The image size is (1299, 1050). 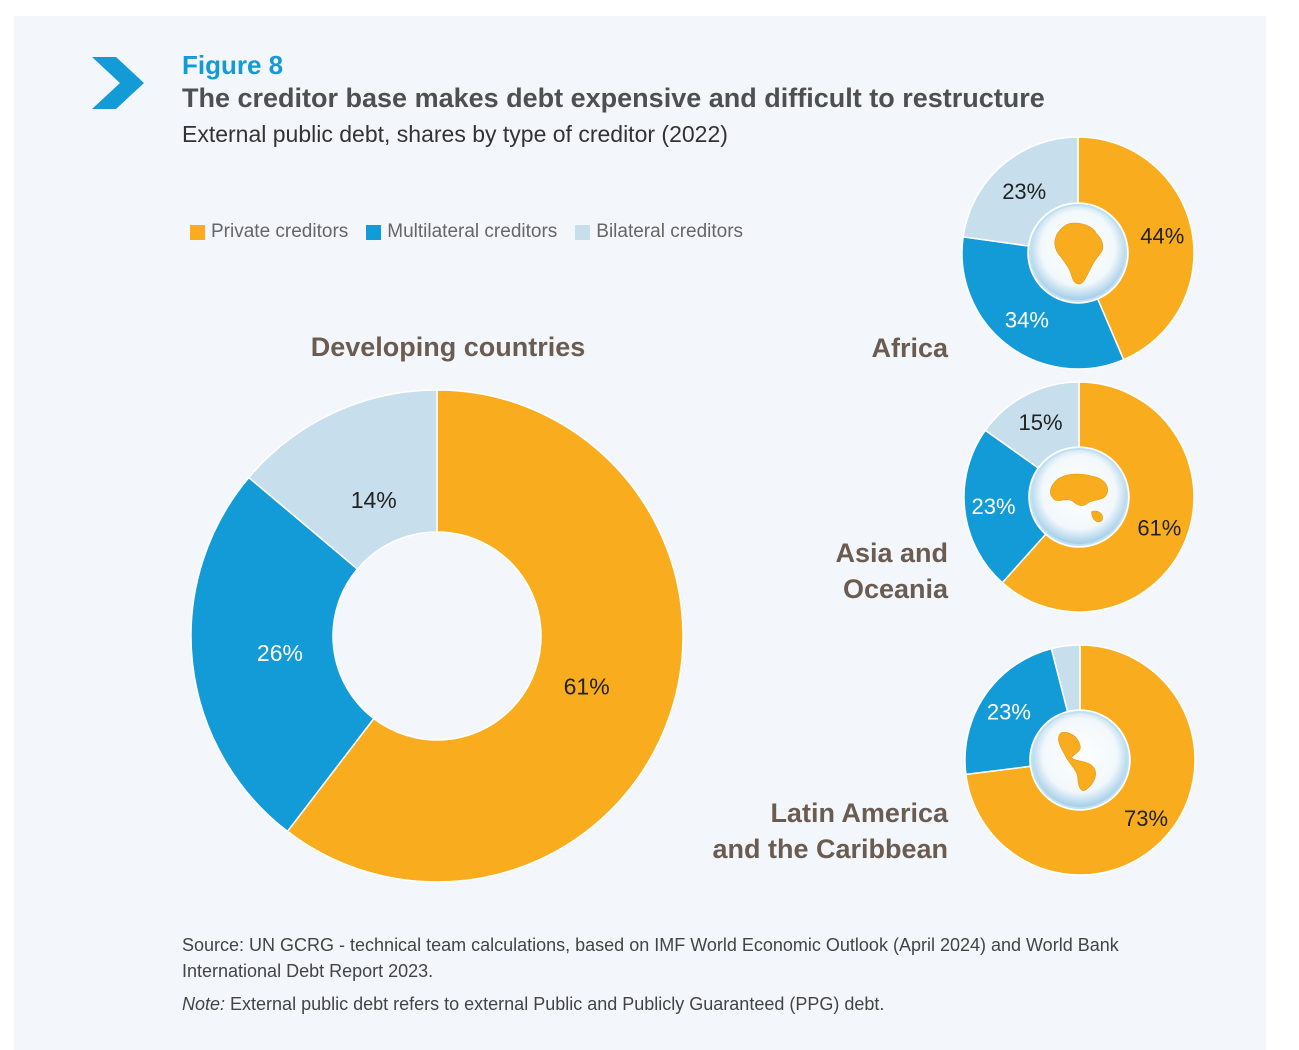 I want to click on donut-chart-3: 73% 23% Latin America and the Caribbean, so click(x=954, y=760).